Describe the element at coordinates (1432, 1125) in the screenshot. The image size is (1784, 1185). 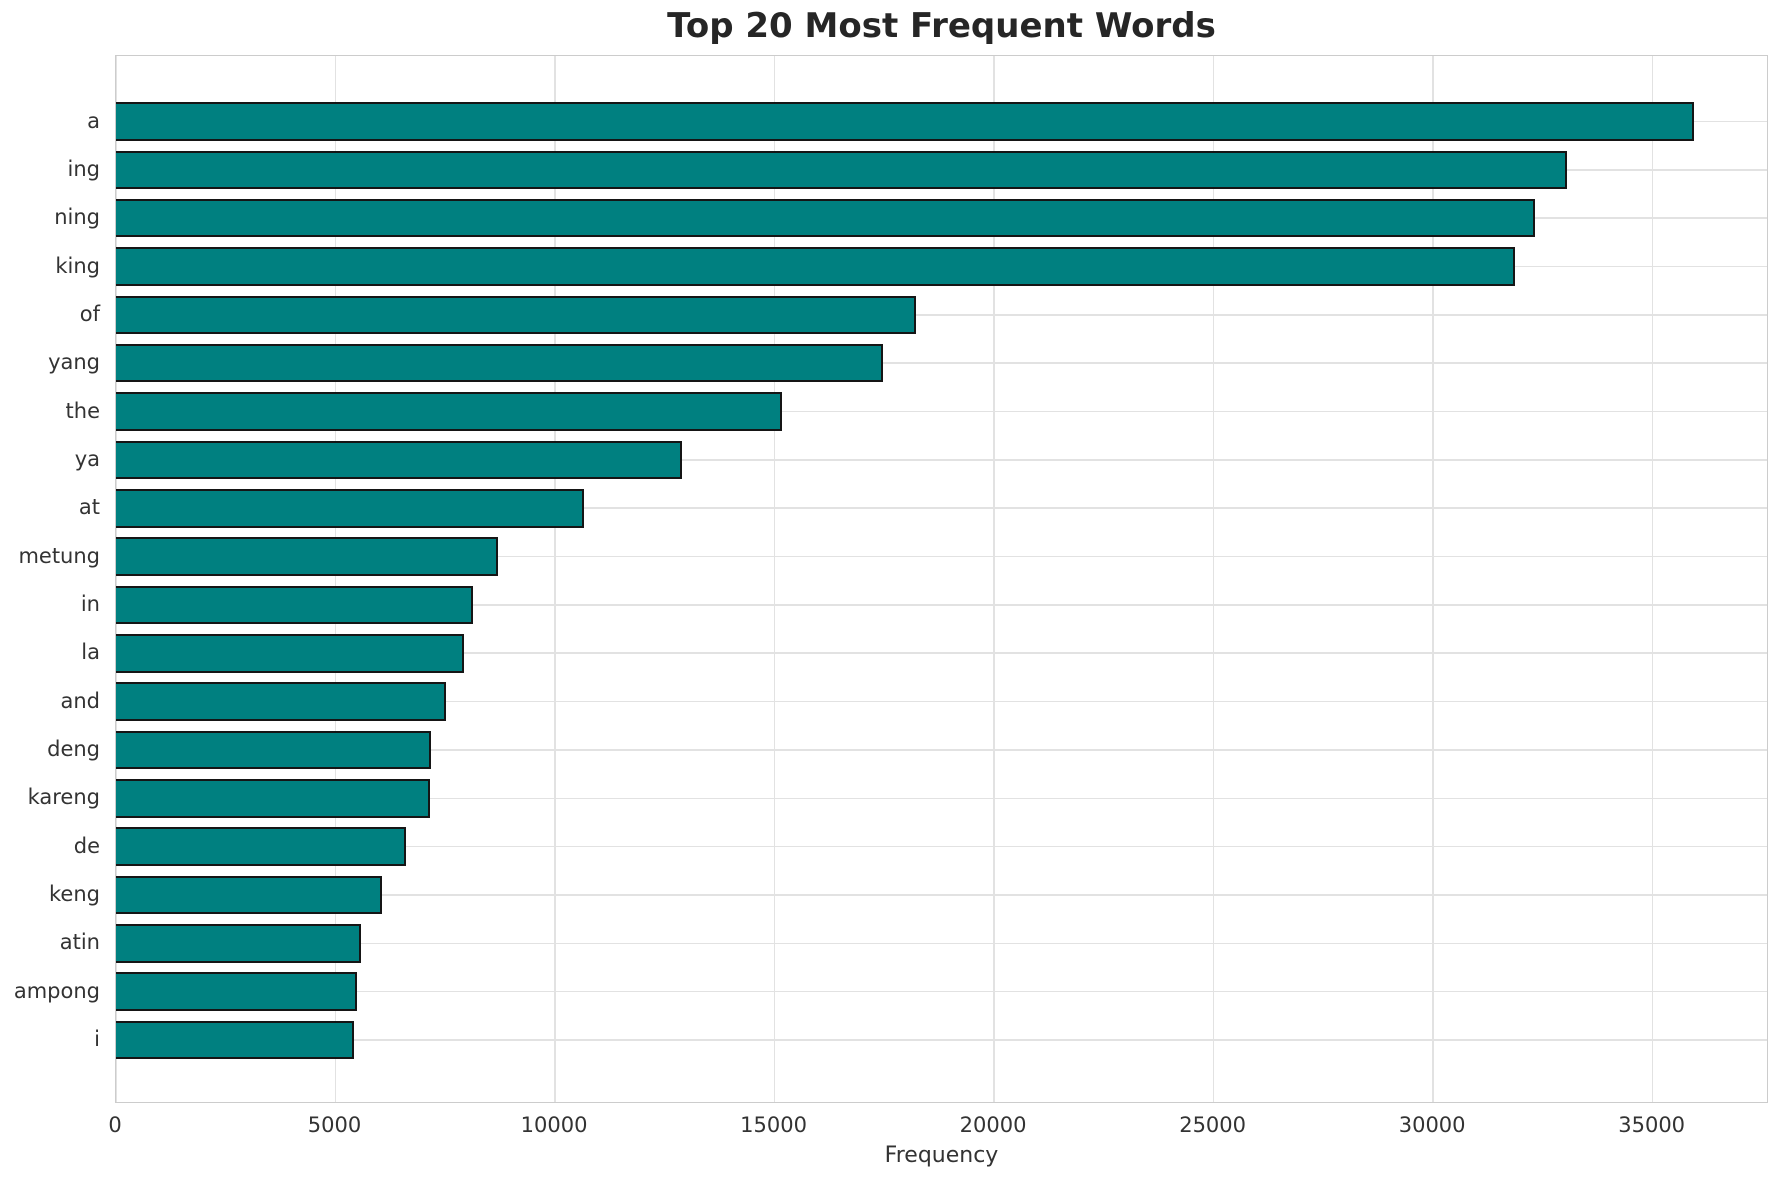
I see `x-tick-label: 30000` at that location.